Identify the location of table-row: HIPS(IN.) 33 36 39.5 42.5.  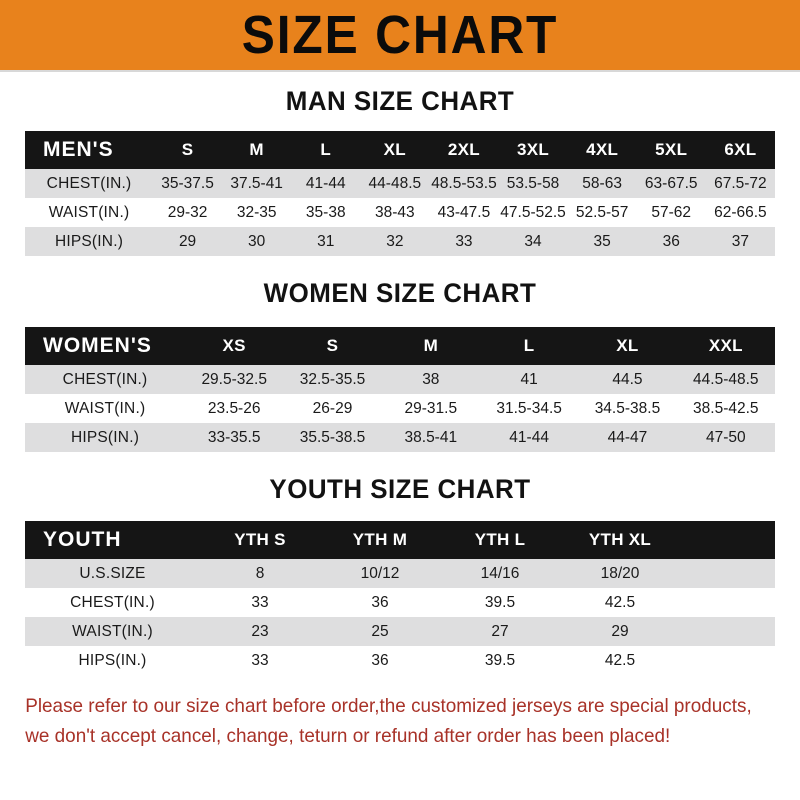
(400, 660).